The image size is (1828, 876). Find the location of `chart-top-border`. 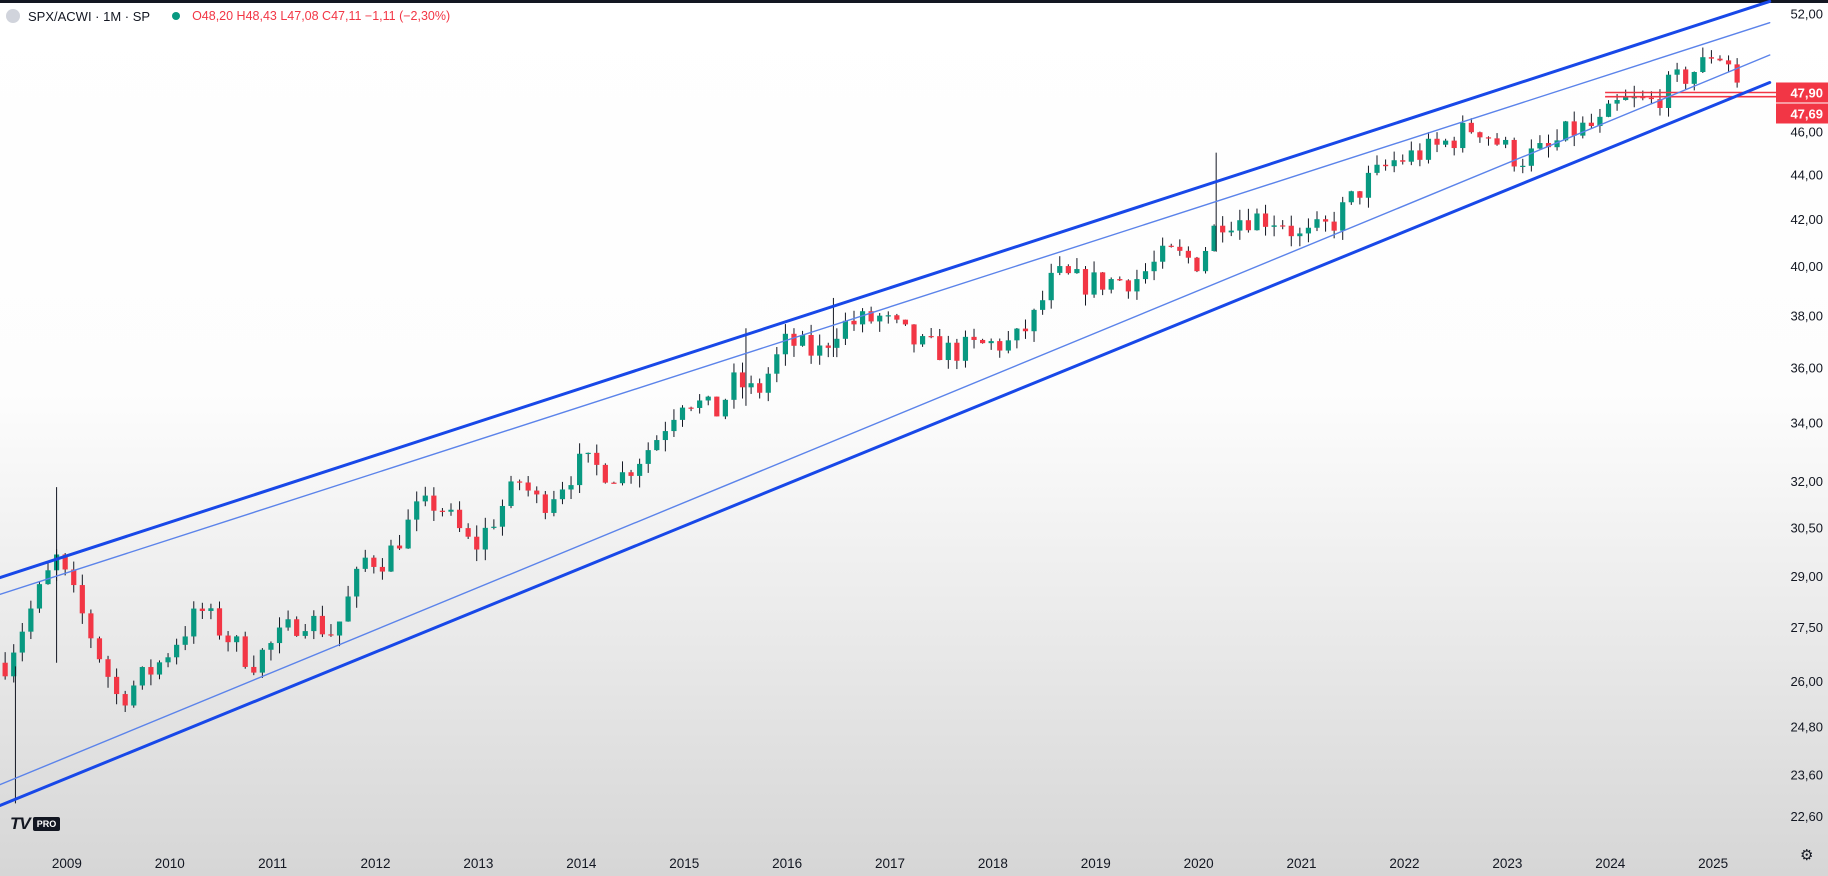

chart-top-border is located at coordinates (914, 1).